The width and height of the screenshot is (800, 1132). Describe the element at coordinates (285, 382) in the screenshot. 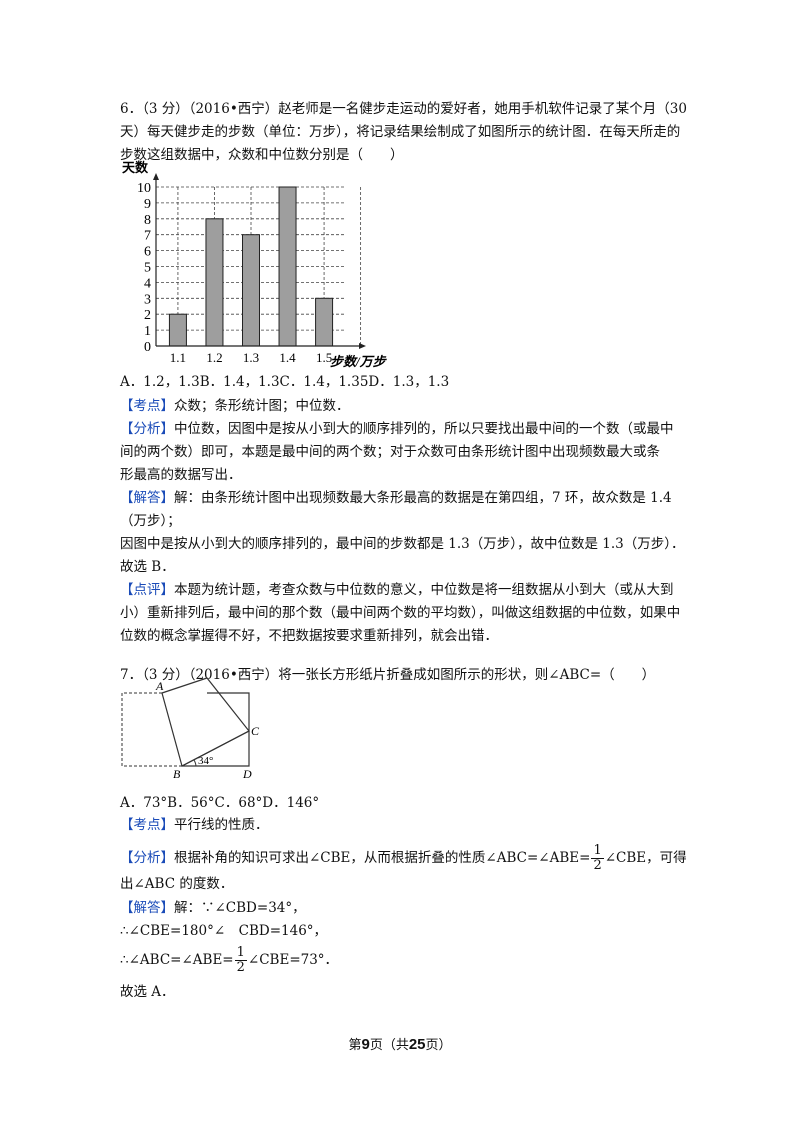

I see `q6-options: A．1.2，1.3B．1.4，1.3C．1.4，1.35D．1.3，1.3` at that location.